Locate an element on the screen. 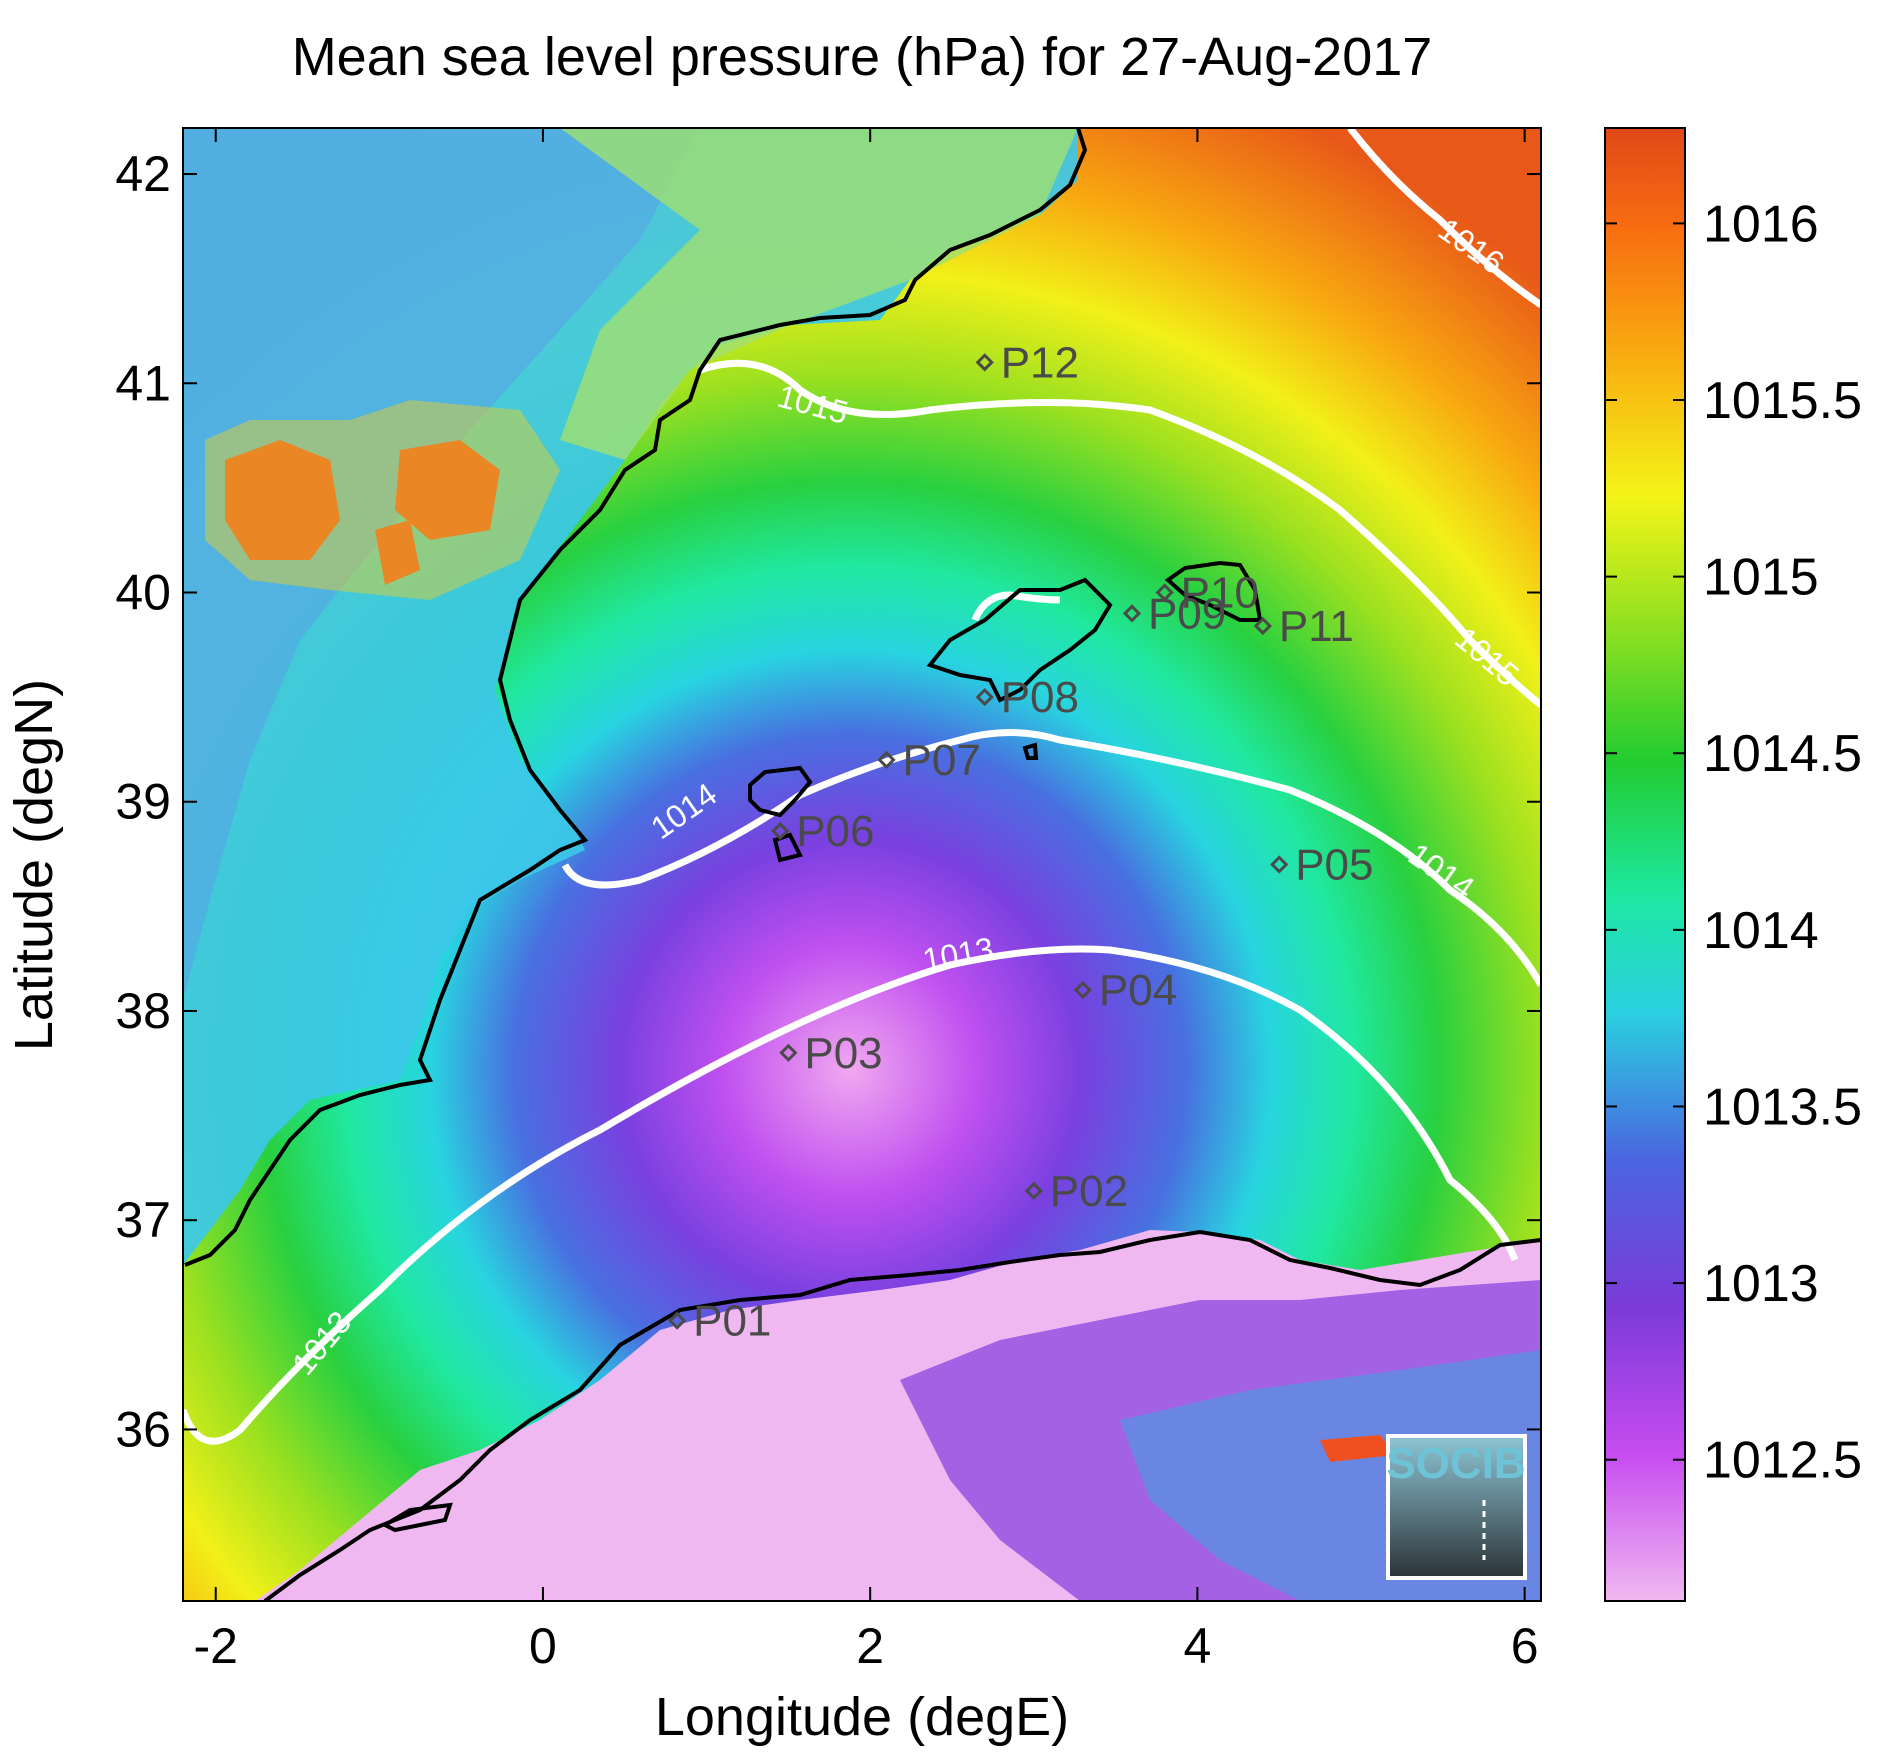  x-tick-label: 6 is located at coordinates (1525, 1646).